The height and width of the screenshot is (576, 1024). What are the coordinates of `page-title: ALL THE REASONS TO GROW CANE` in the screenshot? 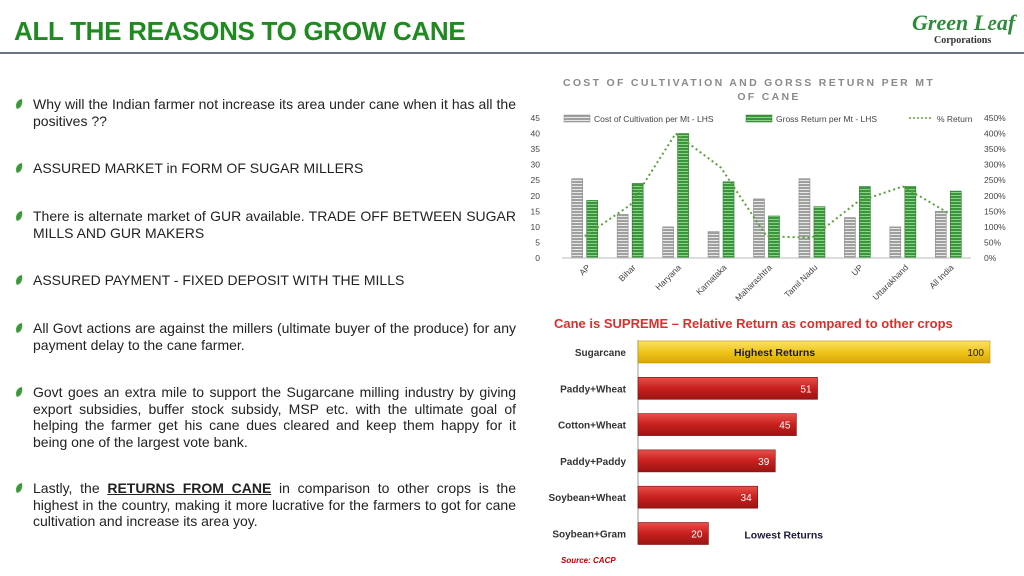 It's located at (240, 31).